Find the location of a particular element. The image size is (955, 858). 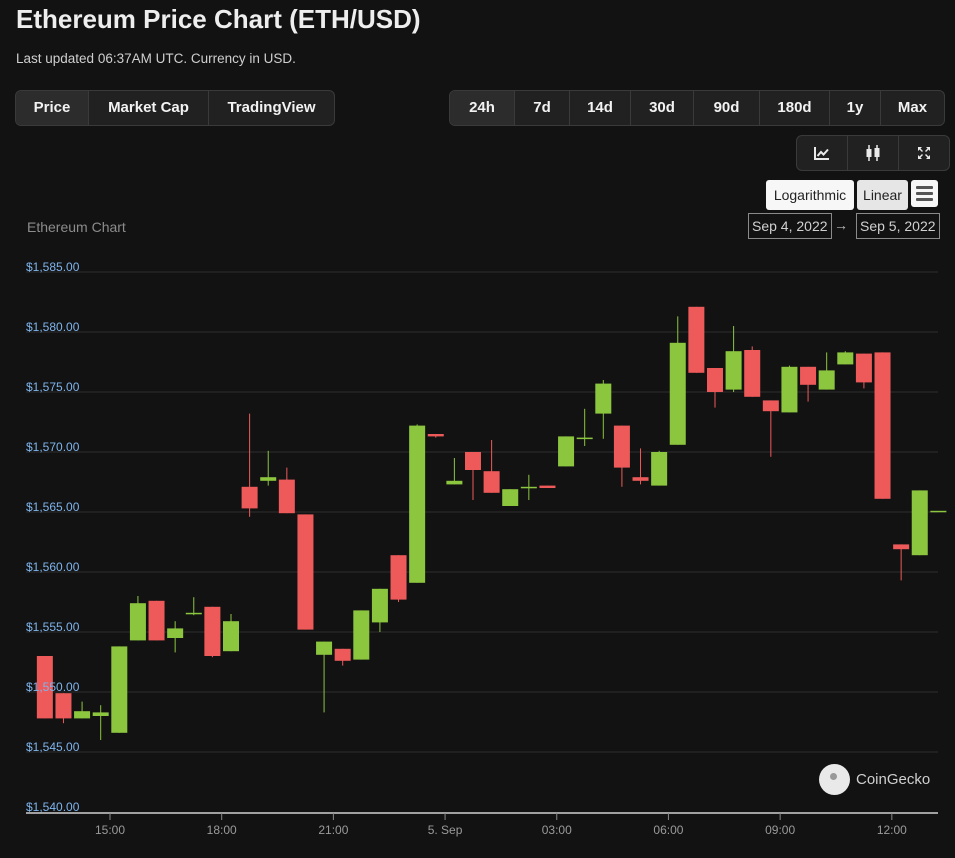

y-tick-label: $1,585.00 is located at coordinates (53, 267).